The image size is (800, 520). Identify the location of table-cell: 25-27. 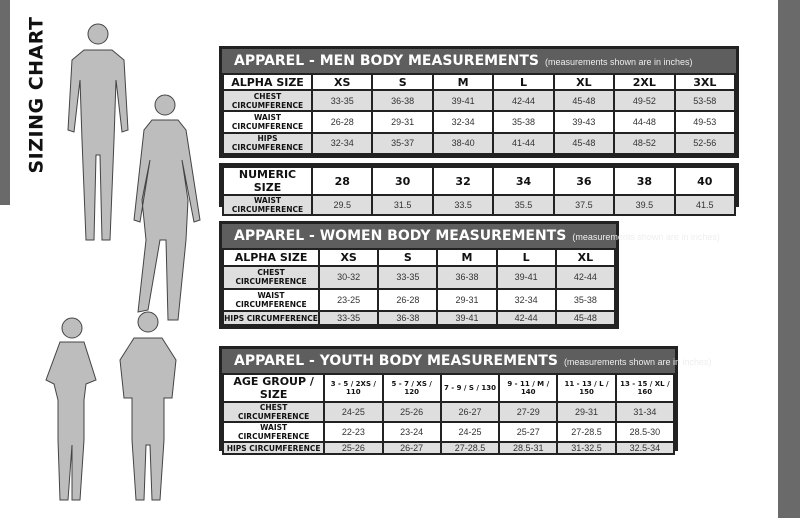
(528, 432).